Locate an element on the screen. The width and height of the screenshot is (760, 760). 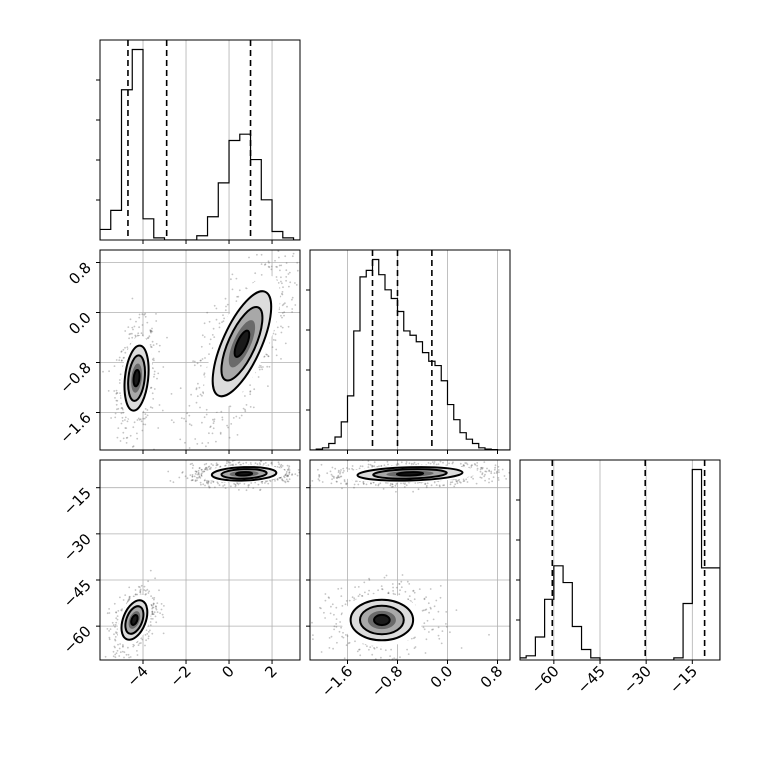
scatter-panel-p1-p2: −1.6 −0.8 0.0 0.8 is located at coordinates (409, 580).